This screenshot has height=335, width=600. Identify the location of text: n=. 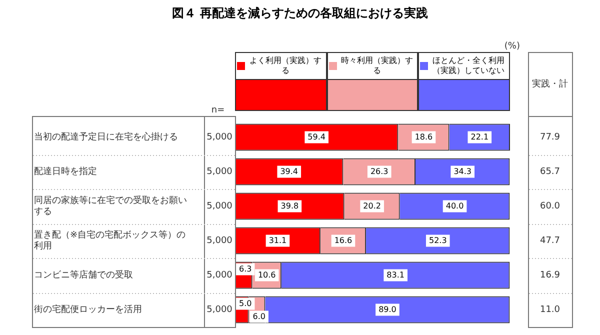
(218, 110).